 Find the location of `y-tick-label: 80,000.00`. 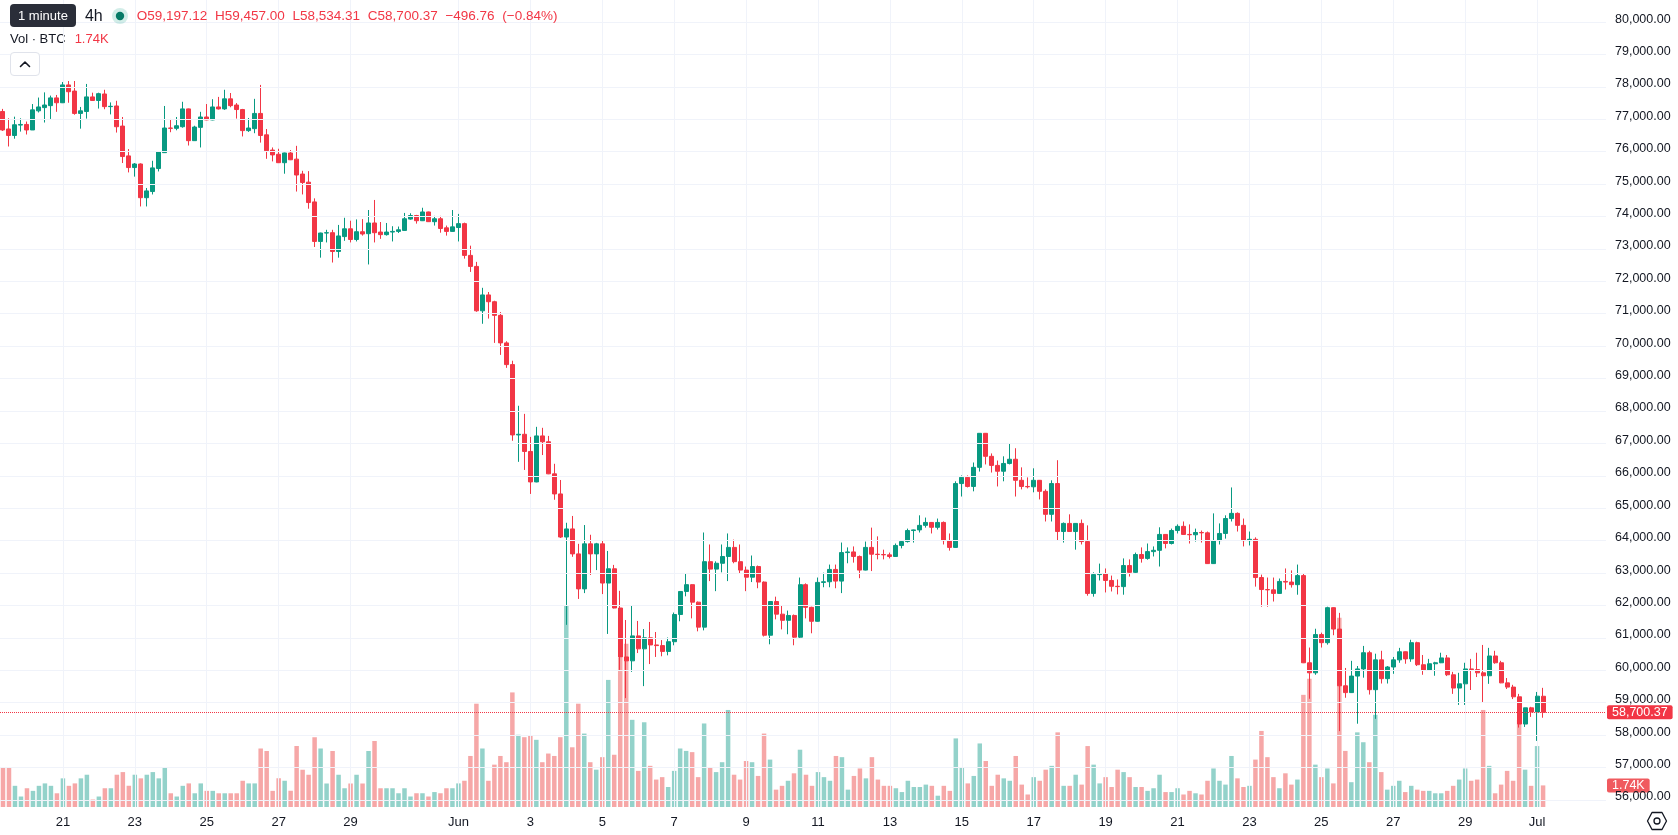

y-tick-label: 80,000.00 is located at coordinates (1643, 18).